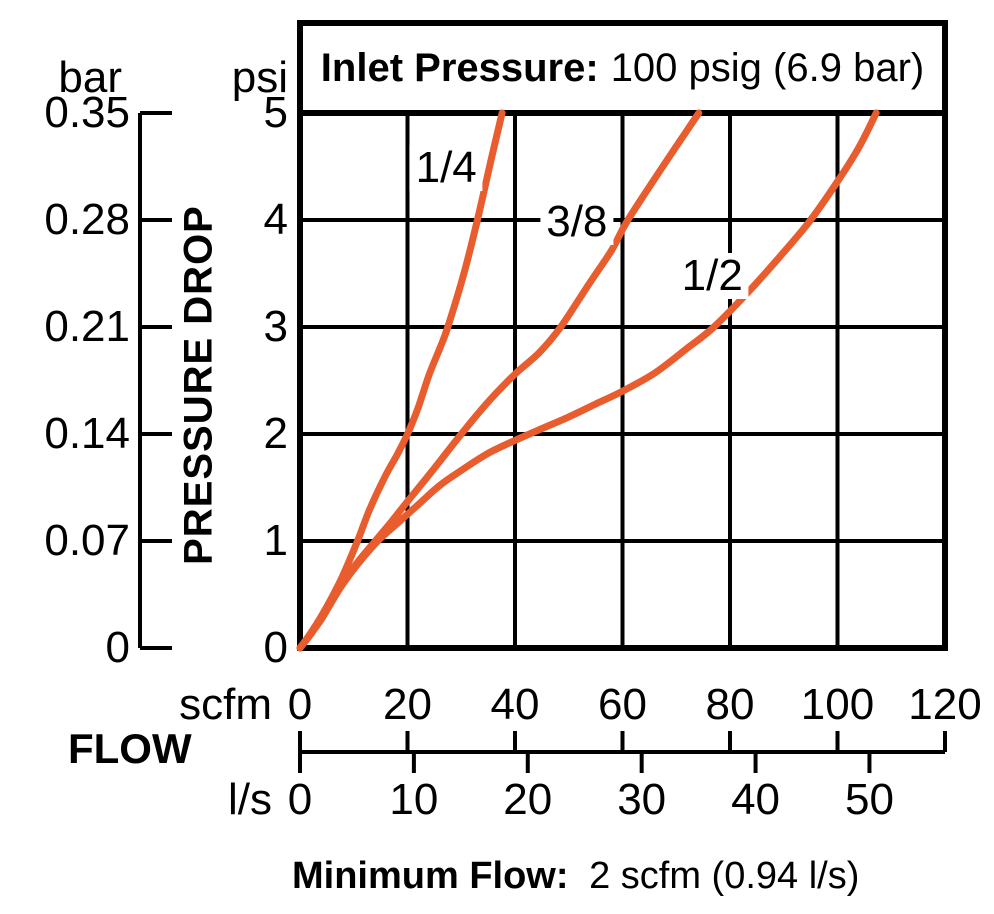 This screenshot has height=914, width=994. Describe the element at coordinates (622, 704) in the screenshot. I see `scfm-tick-label: 60` at that location.